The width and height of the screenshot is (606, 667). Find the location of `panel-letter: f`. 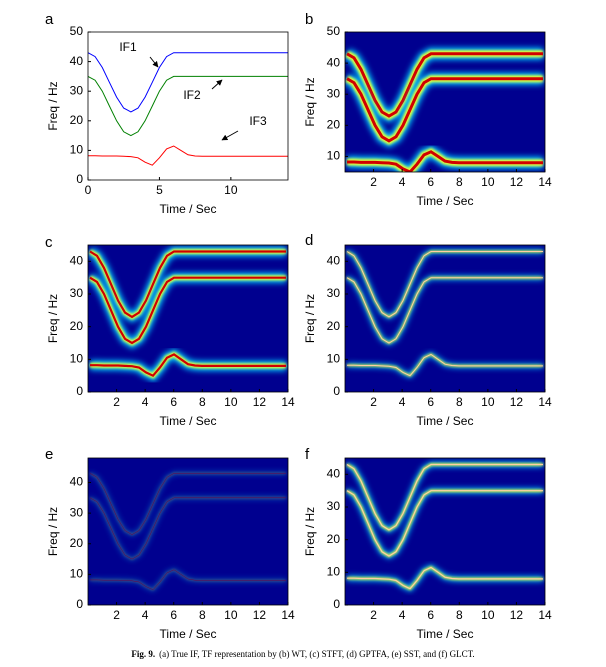

panel-letter: f is located at coordinates (307, 454).